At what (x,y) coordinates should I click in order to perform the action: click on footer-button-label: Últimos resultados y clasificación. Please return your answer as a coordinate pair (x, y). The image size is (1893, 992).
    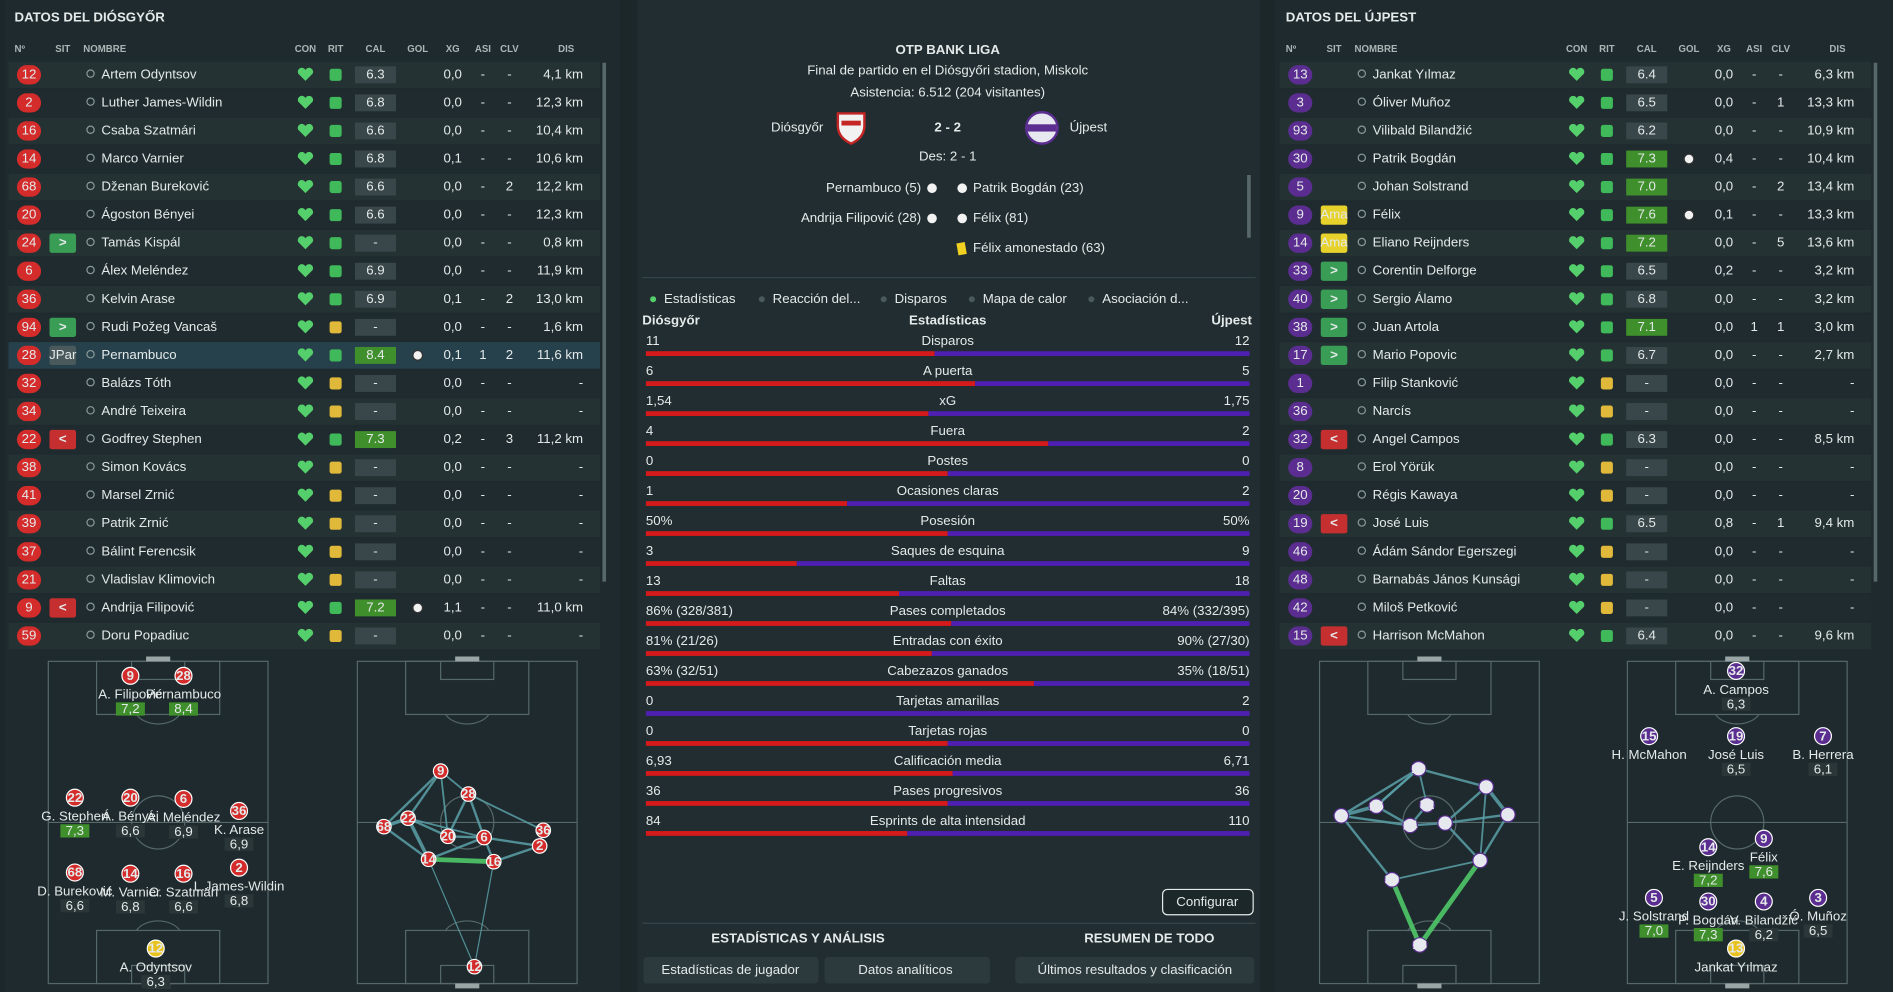
    Looking at the image, I should click on (1134, 969).